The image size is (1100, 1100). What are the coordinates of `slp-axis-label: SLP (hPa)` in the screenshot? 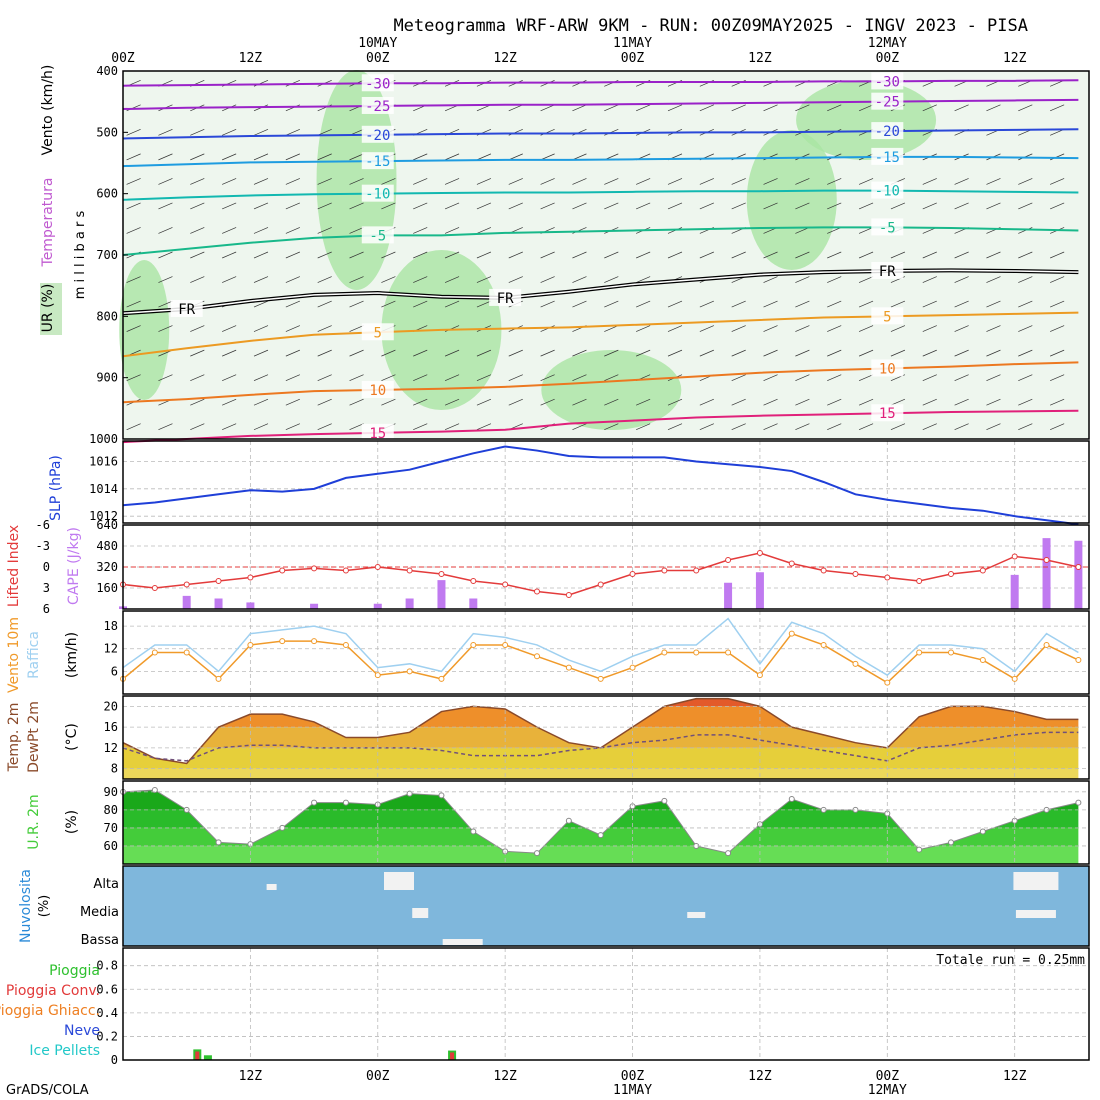 It's located at (56, 488).